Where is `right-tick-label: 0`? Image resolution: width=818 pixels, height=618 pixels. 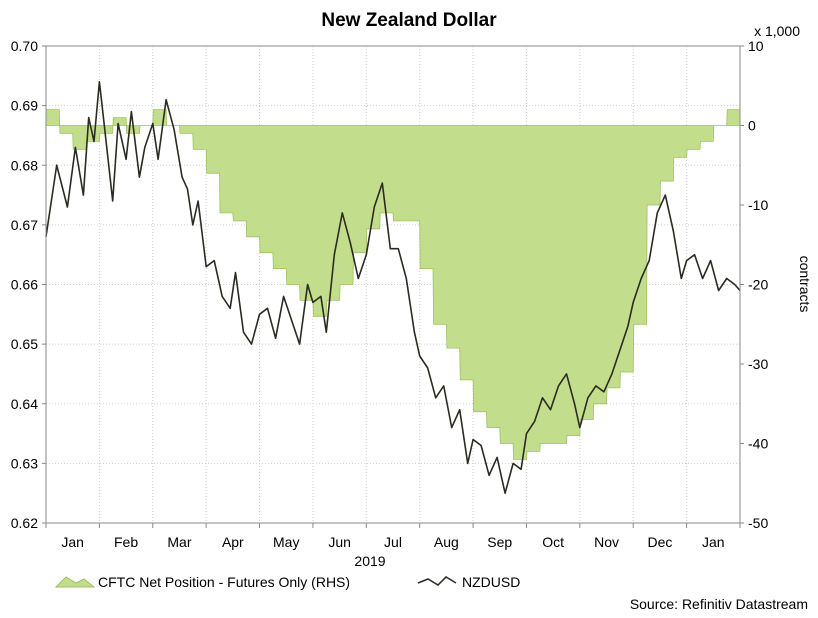 right-tick-label: 0 is located at coordinates (752, 126).